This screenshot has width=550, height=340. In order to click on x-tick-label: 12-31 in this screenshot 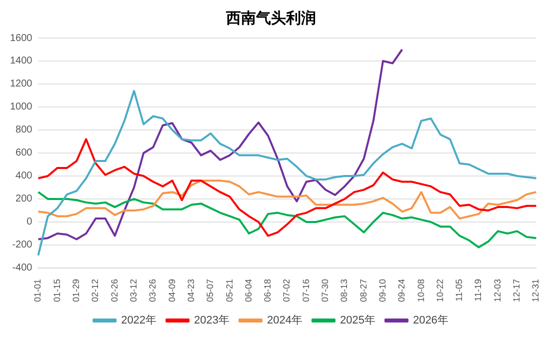, I will do `click(535, 290)`.